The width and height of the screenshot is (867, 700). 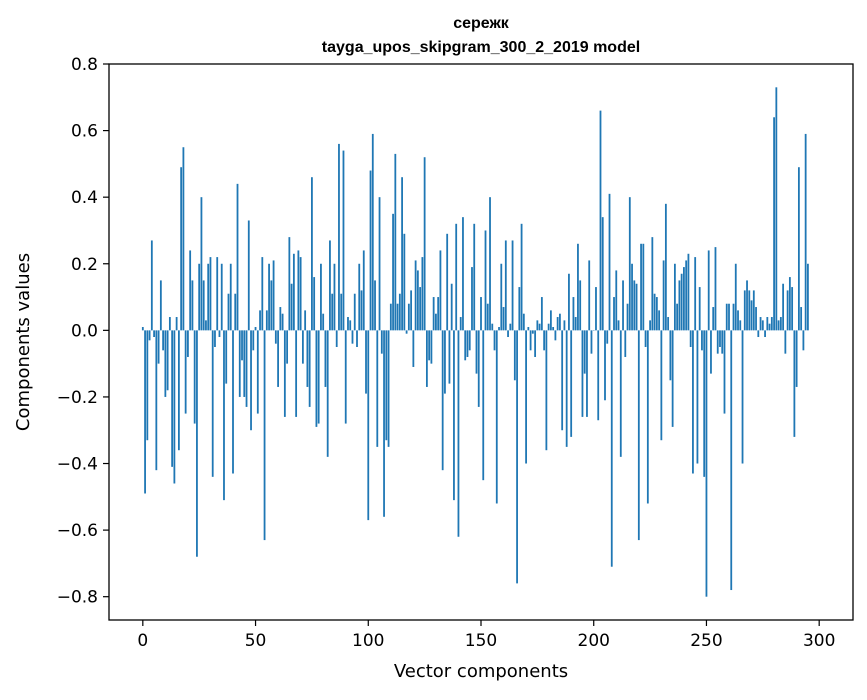 What do you see at coordinates (481, 671) in the screenshot?
I see `x-axis-label: Vector components` at bounding box center [481, 671].